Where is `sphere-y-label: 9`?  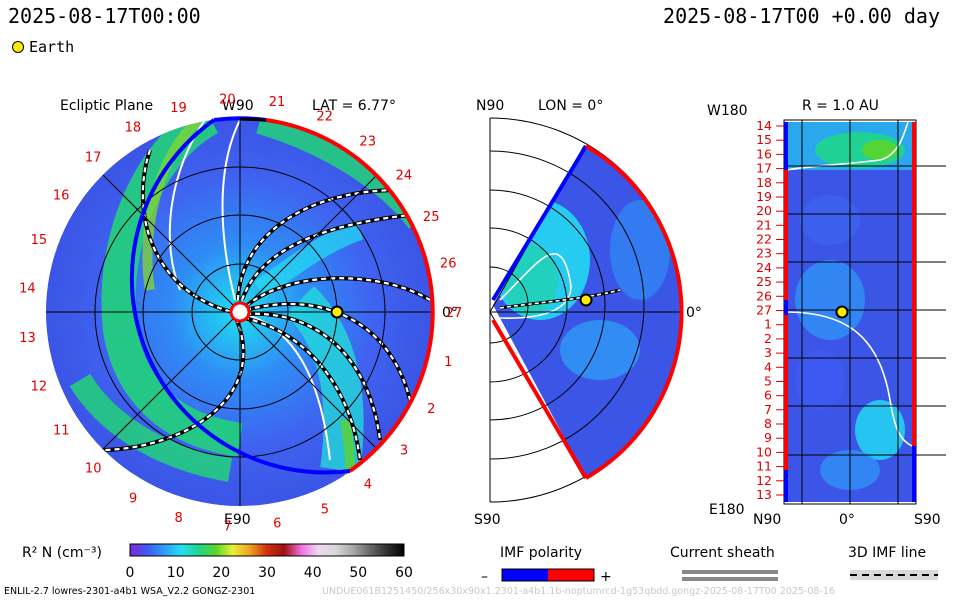 sphere-y-label: 9 is located at coordinates (768, 437).